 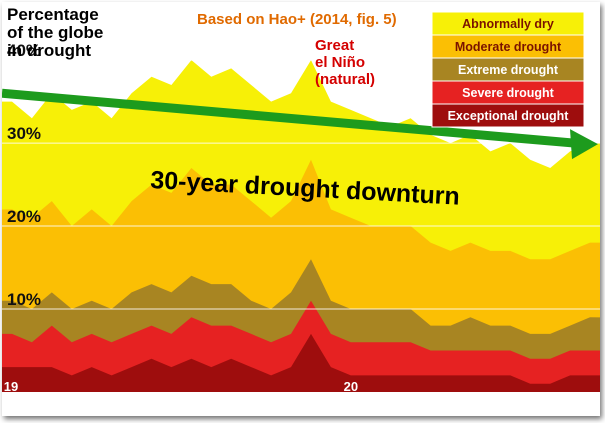 What do you see at coordinates (24, 50) in the screenshot?
I see `y-tick-label-40: 40%` at bounding box center [24, 50].